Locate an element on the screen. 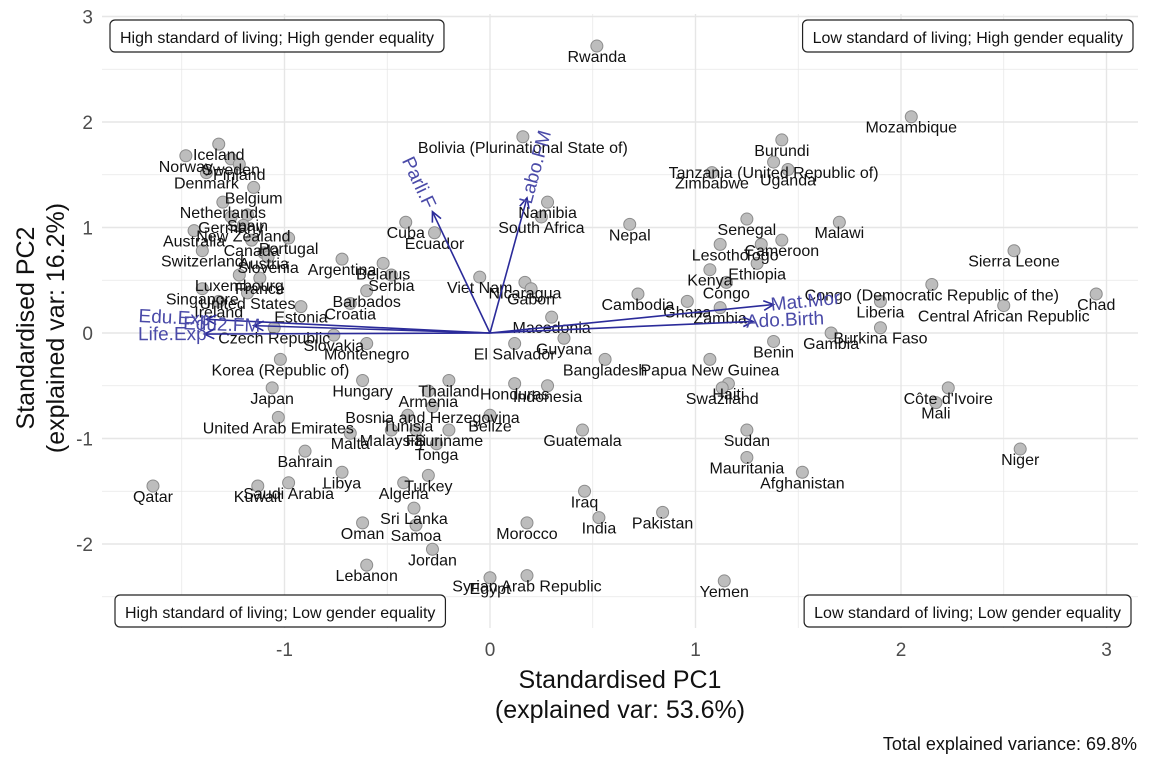 The image size is (1152, 768). point-label: Tonga is located at coordinates (437, 455).